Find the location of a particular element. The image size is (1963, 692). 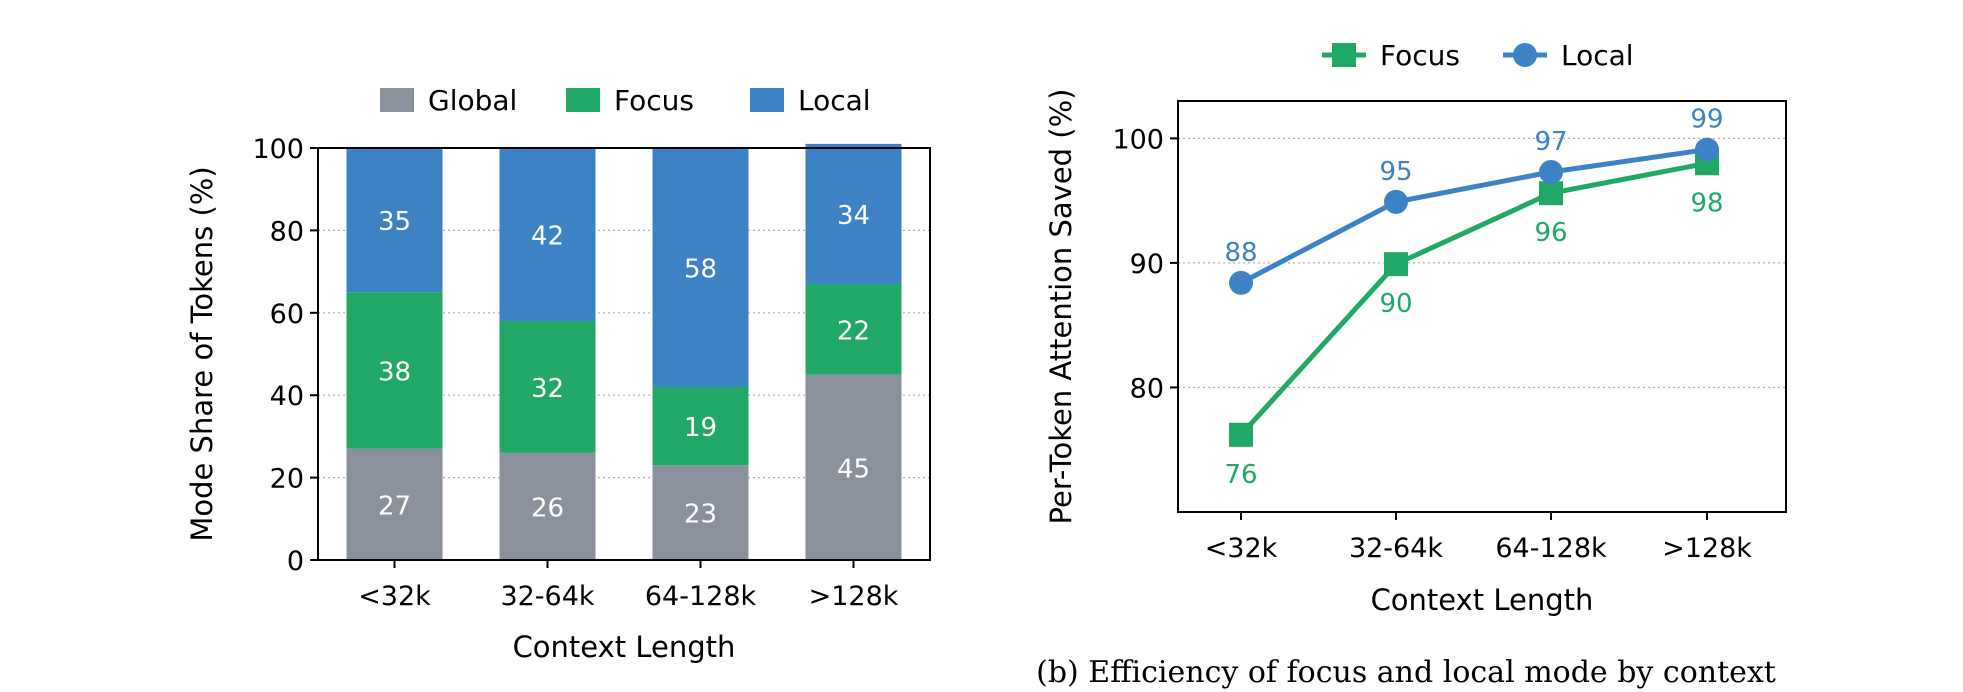

bar-value-label: 35 is located at coordinates (394, 222).